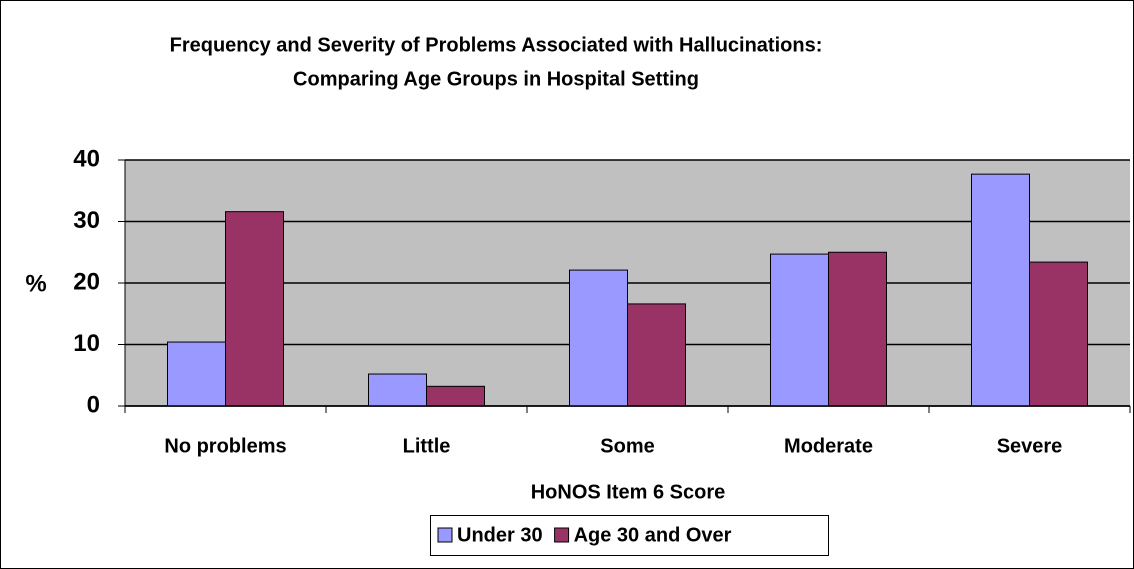 The height and width of the screenshot is (569, 1134). What do you see at coordinates (93, 404) in the screenshot?
I see `y-tick-label: 0` at bounding box center [93, 404].